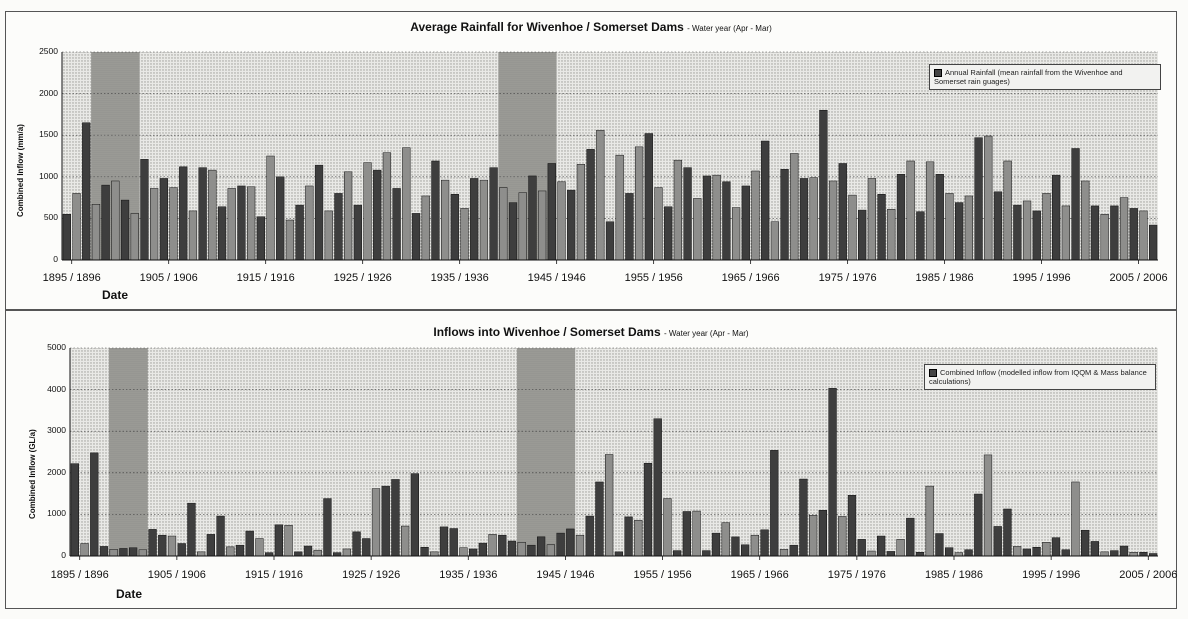  What do you see at coordinates (362, 278) in the screenshot?
I see `rainfall-x-tick-label: 1925 / 1926` at bounding box center [362, 278].